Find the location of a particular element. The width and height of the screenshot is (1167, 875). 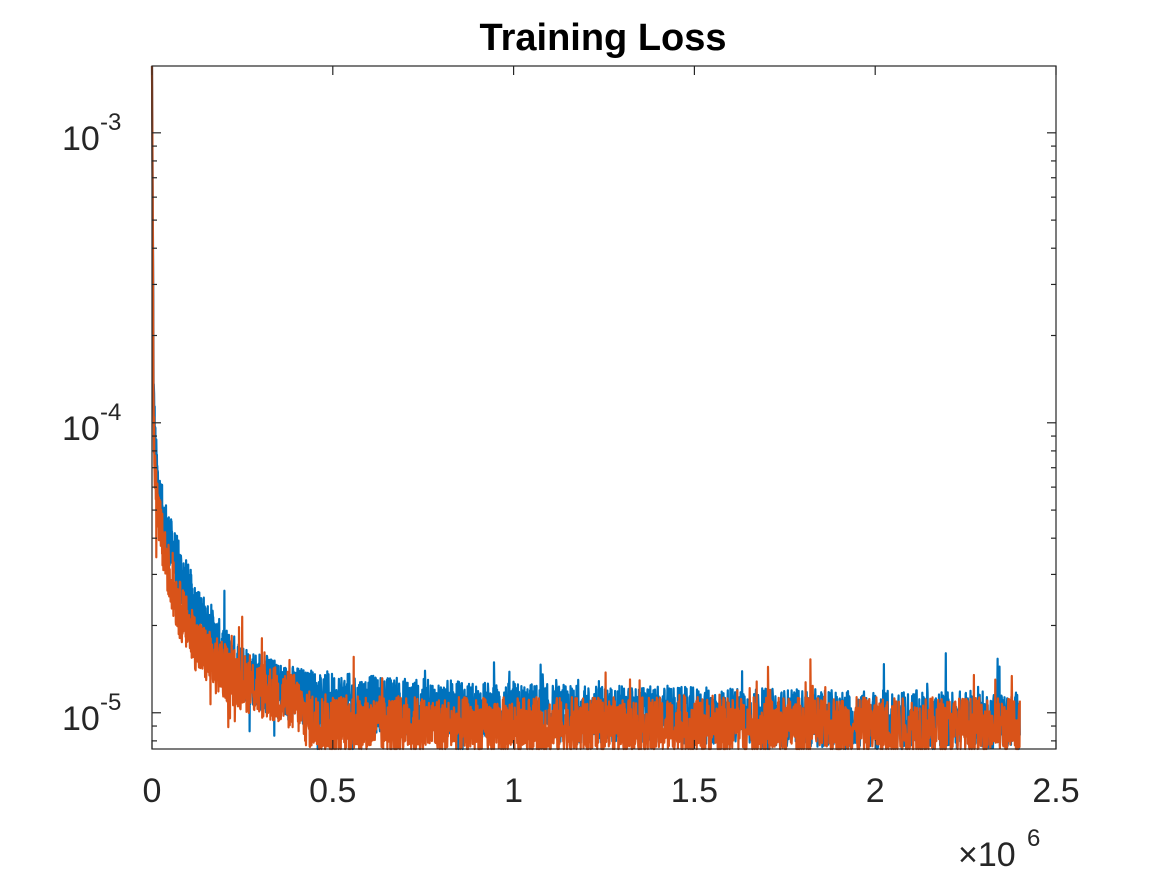

x-tick-label: 2 is located at coordinates (875, 791).